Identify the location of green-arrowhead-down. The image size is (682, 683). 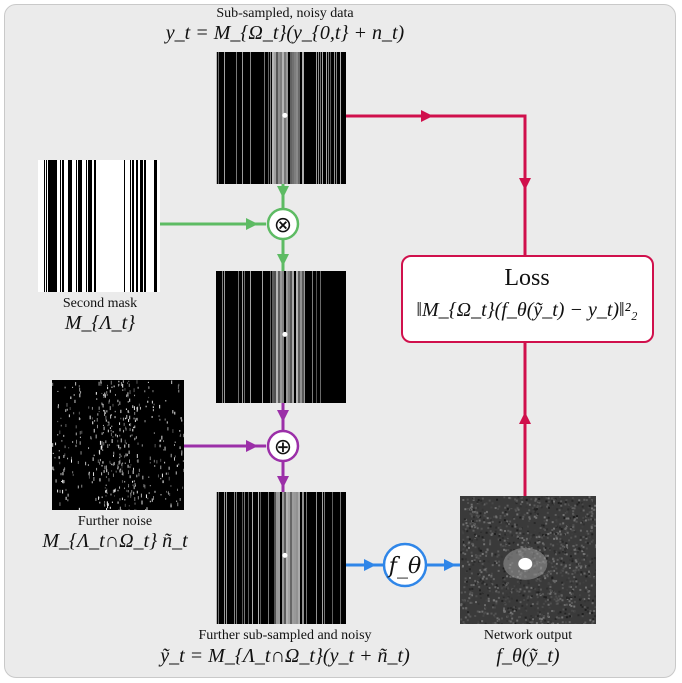
(283, 260).